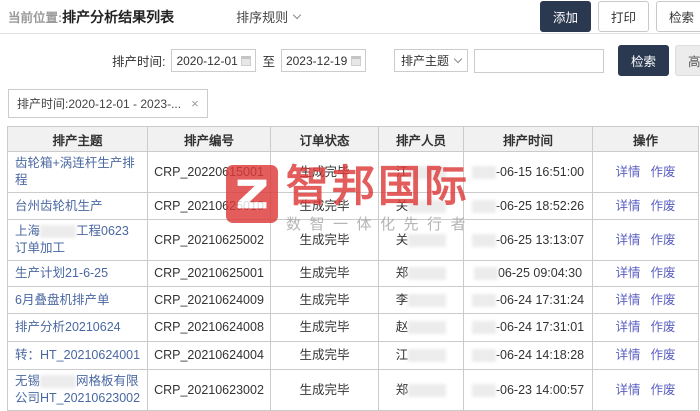 The image size is (700, 411). What do you see at coordinates (62, 299) in the screenshot?
I see `subject-link: 6月叠盘机排产单` at bounding box center [62, 299].